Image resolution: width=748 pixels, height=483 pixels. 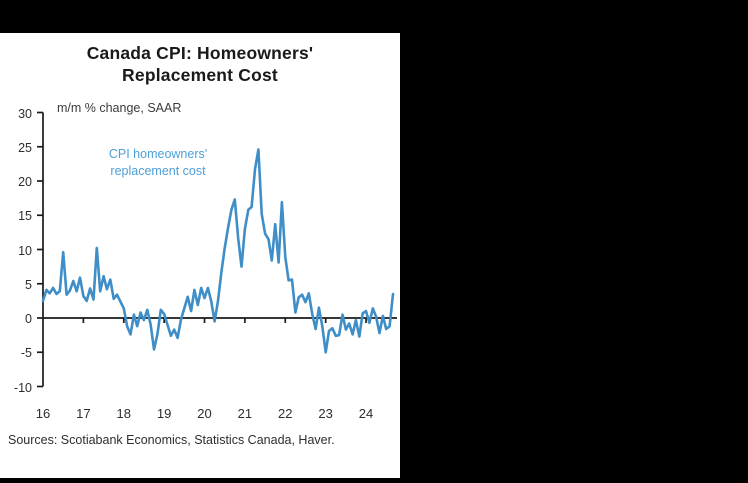 What do you see at coordinates (25, 113) in the screenshot?
I see `y-axis-label: 30` at bounding box center [25, 113].